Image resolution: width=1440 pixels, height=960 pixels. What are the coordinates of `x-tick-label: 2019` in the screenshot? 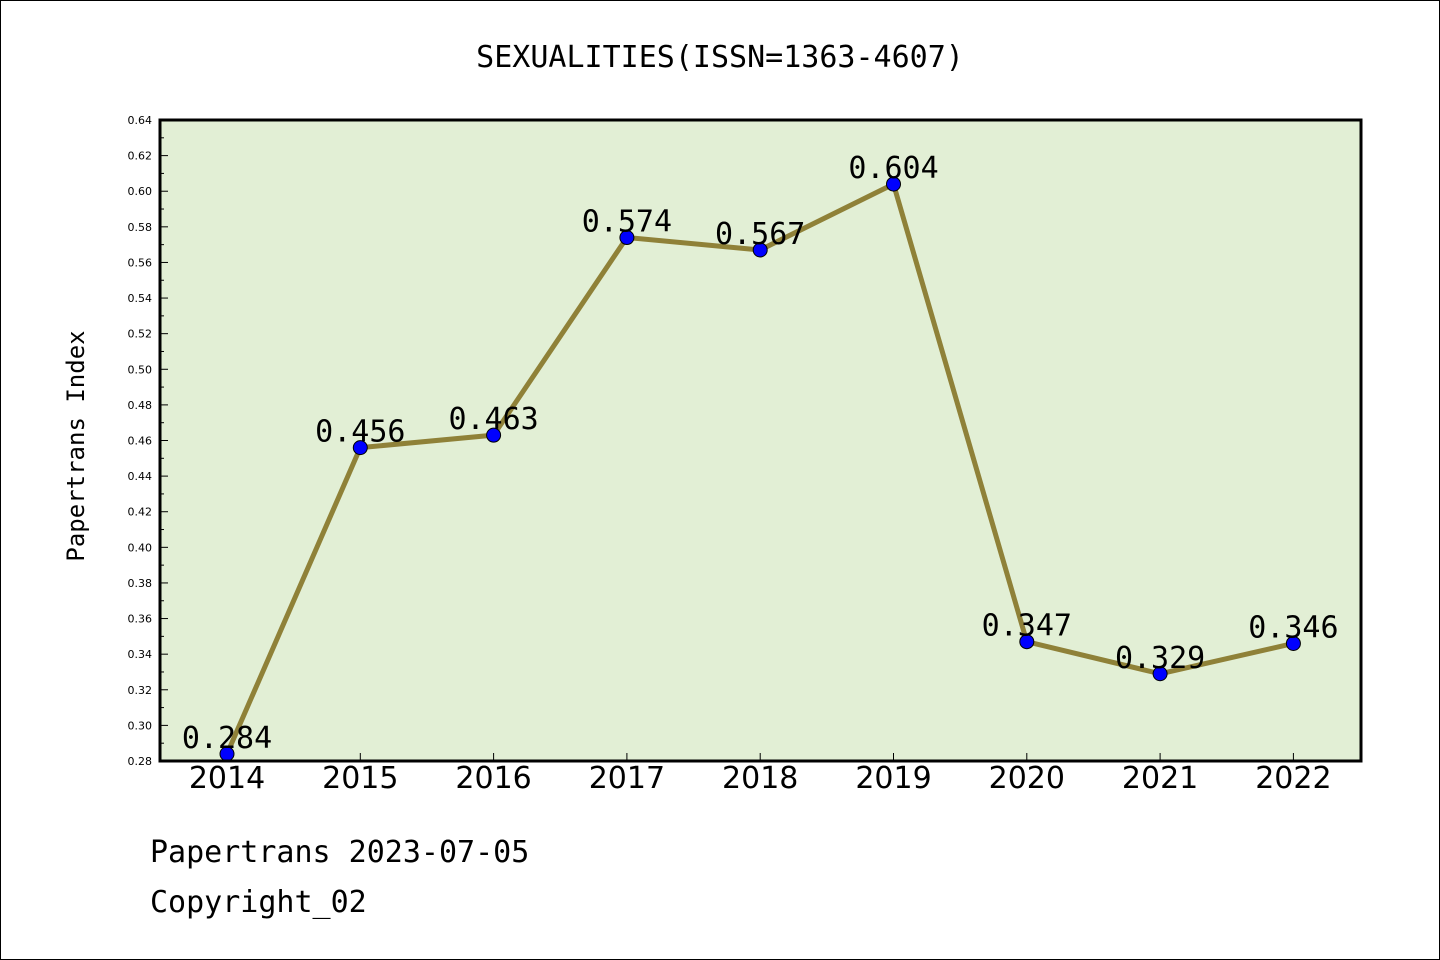 It's located at (893, 778).